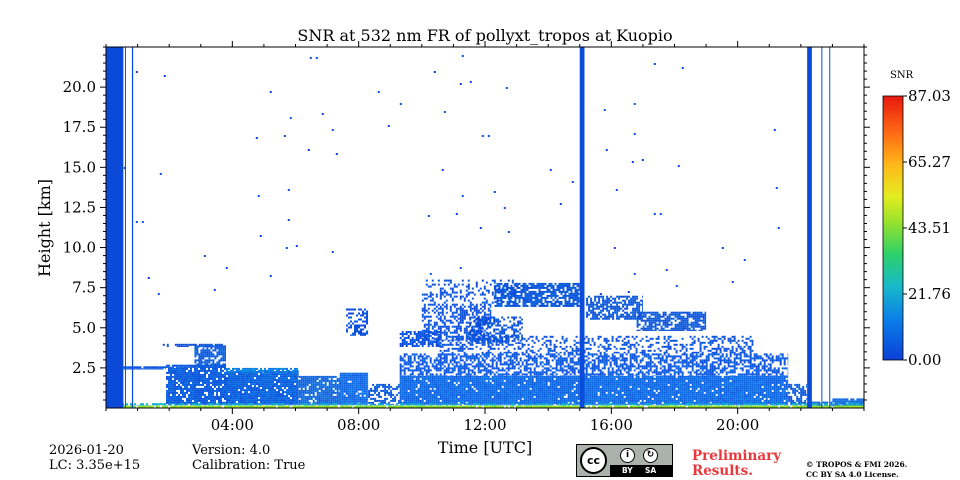 The width and height of the screenshot is (960, 480). Describe the element at coordinates (857, 464) in the screenshot. I see `copyright-line1: © TROPOS & FMI 2026.` at that location.